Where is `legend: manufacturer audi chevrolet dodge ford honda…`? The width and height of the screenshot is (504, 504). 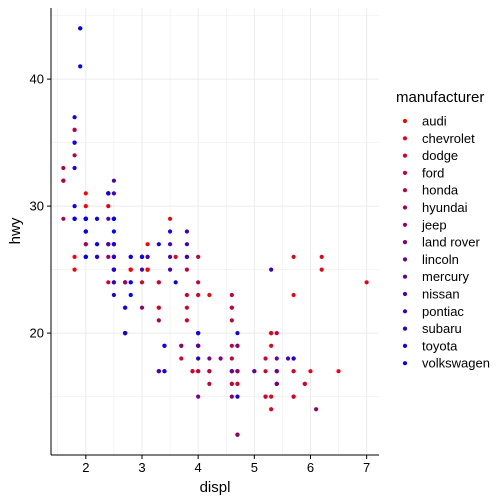
legend: manufacturer audi chevrolet dodge ford honda… is located at coordinates (443, 230).